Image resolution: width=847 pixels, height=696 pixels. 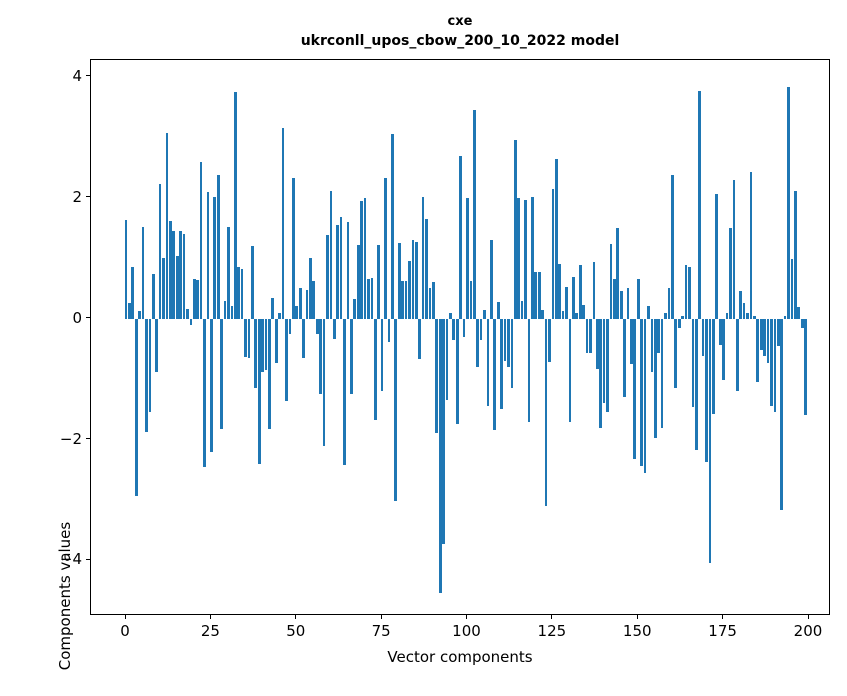 I want to click on y-tick-label-0: 0, so click(x=77, y=317).